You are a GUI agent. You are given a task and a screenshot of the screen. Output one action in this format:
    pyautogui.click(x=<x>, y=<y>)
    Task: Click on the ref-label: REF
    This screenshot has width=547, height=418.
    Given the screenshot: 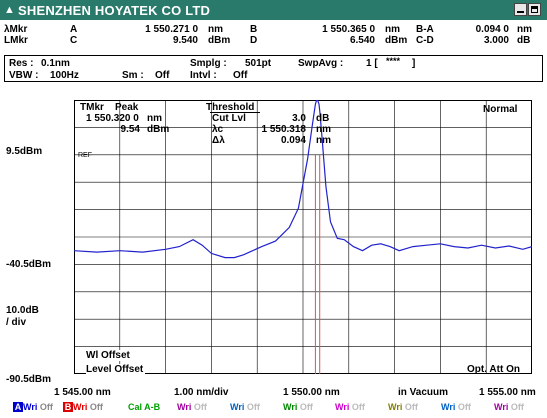 What is the action you would take?
    pyautogui.click(x=85, y=155)
    